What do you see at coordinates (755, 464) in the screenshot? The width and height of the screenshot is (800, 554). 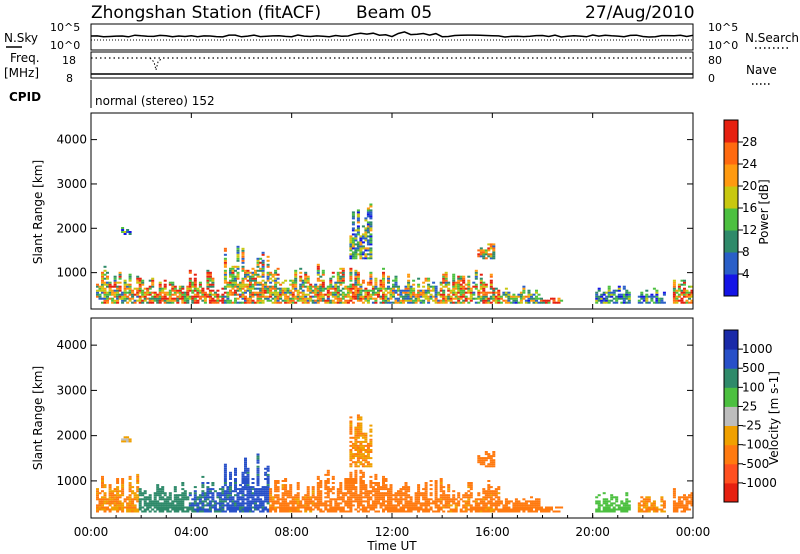 I see `velocity-colorbar-tick-label: -500` at bounding box center [755, 464].